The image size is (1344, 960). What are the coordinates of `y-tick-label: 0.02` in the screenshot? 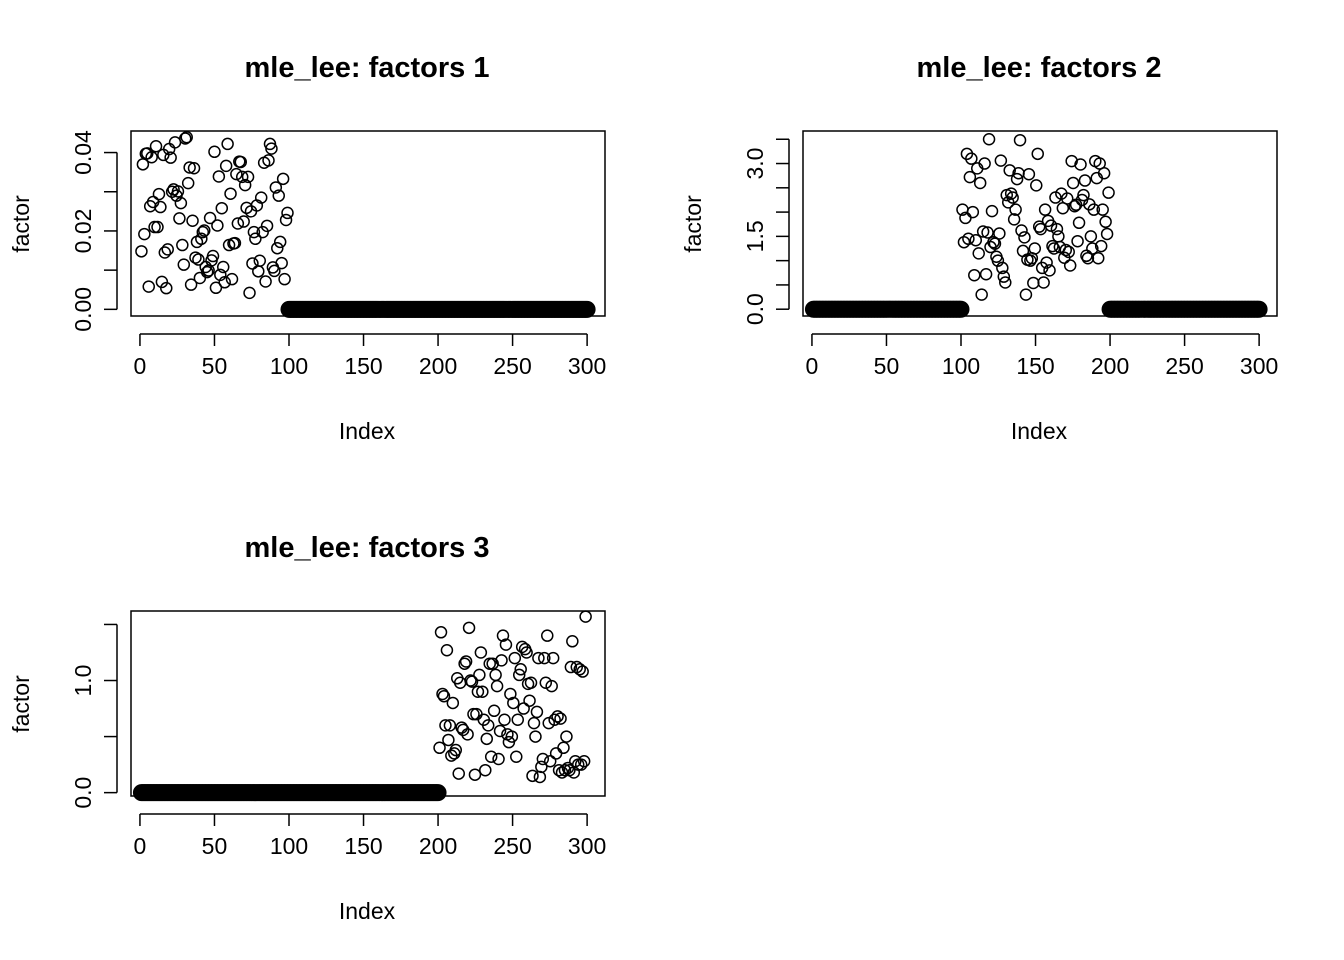 It's located at (83, 231).